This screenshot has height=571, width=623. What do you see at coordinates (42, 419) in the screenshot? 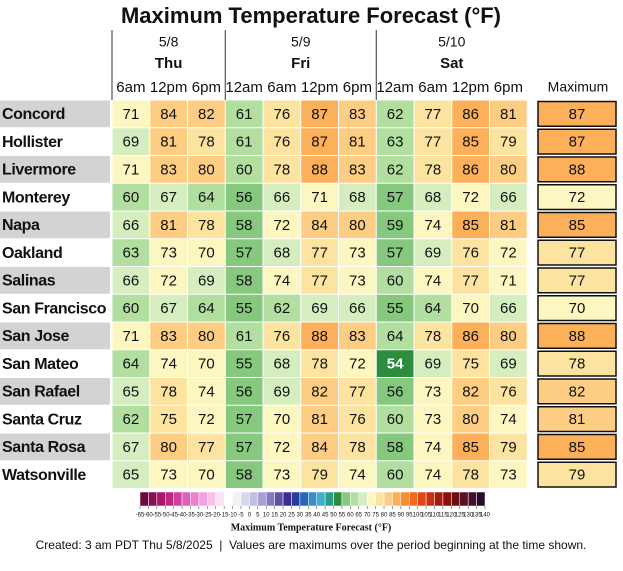
I see `row-label: Santa Cruz` at bounding box center [42, 419].